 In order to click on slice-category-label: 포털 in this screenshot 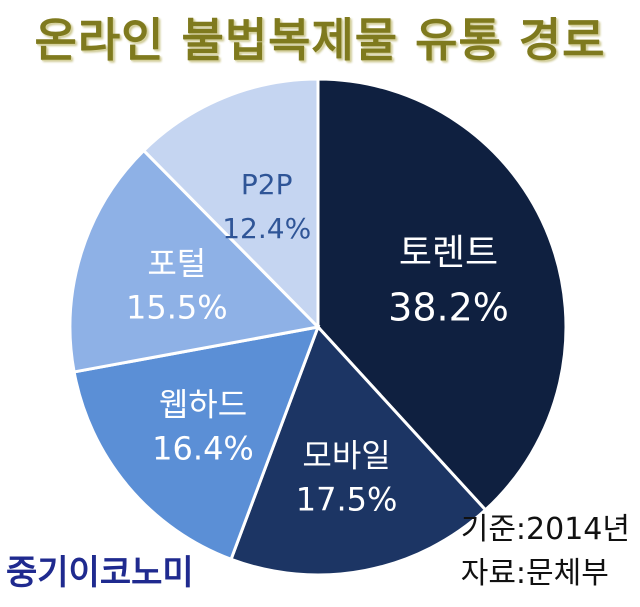, I will do `click(176, 264)`.